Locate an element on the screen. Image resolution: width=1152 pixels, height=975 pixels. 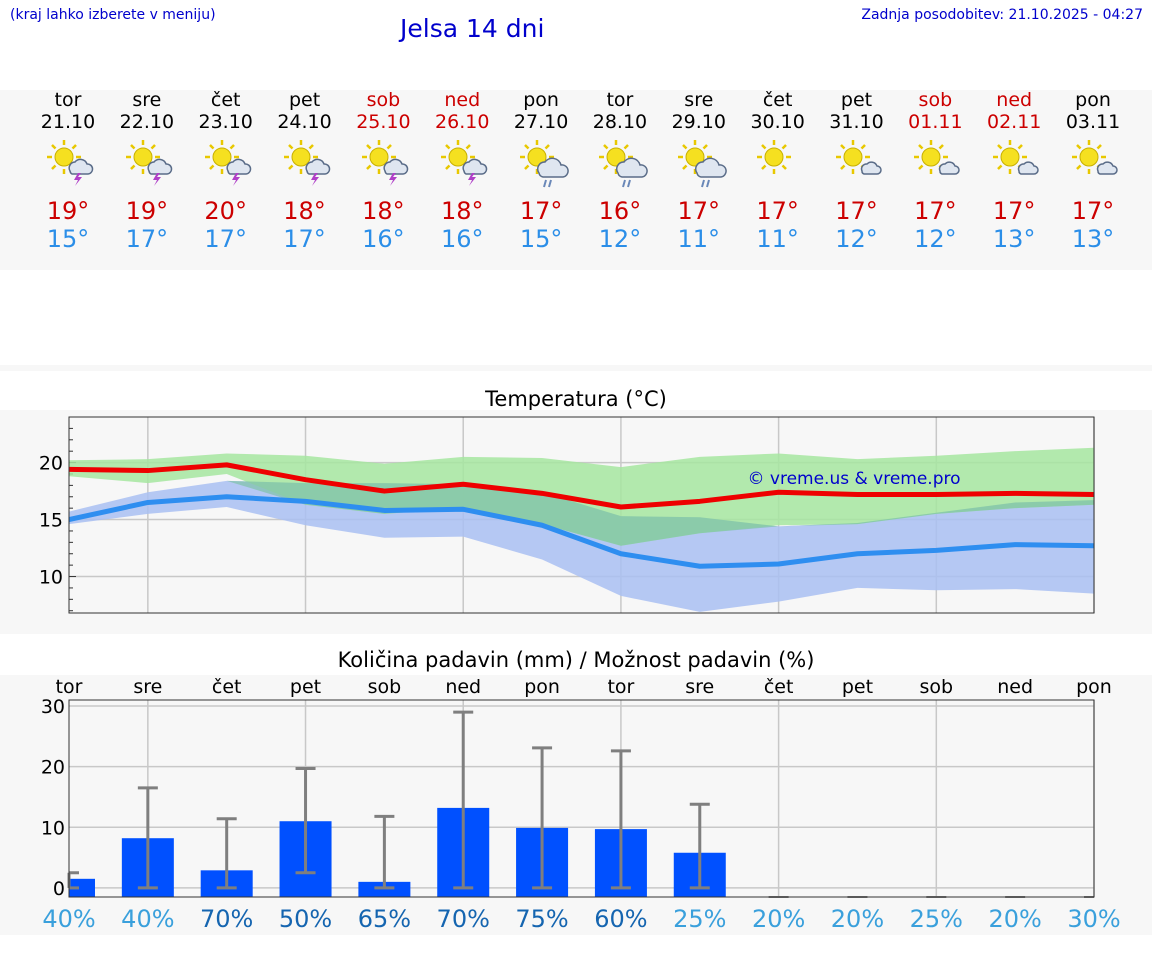
day-column: ned 26.10 18° 16° is located at coordinates (462, 171).